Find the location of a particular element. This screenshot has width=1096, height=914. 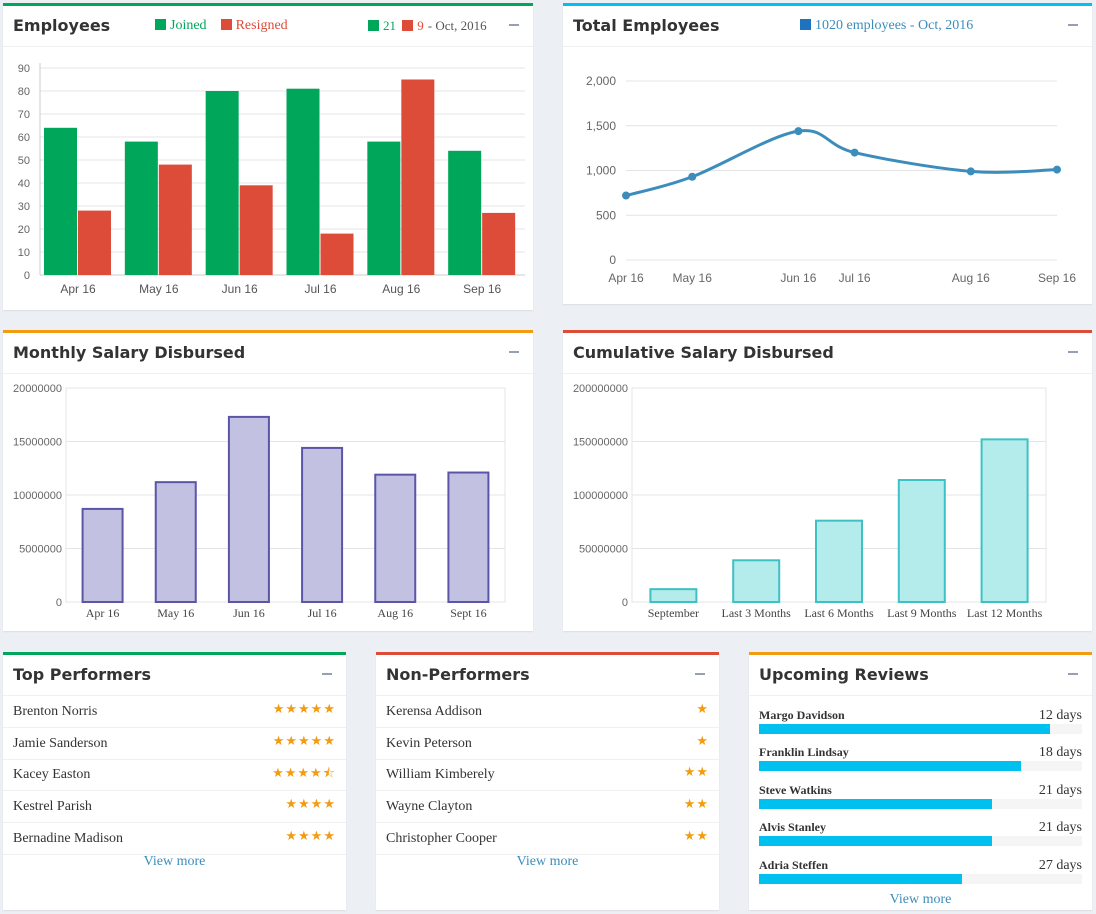

y-tick-label: 70 is located at coordinates (24, 115).